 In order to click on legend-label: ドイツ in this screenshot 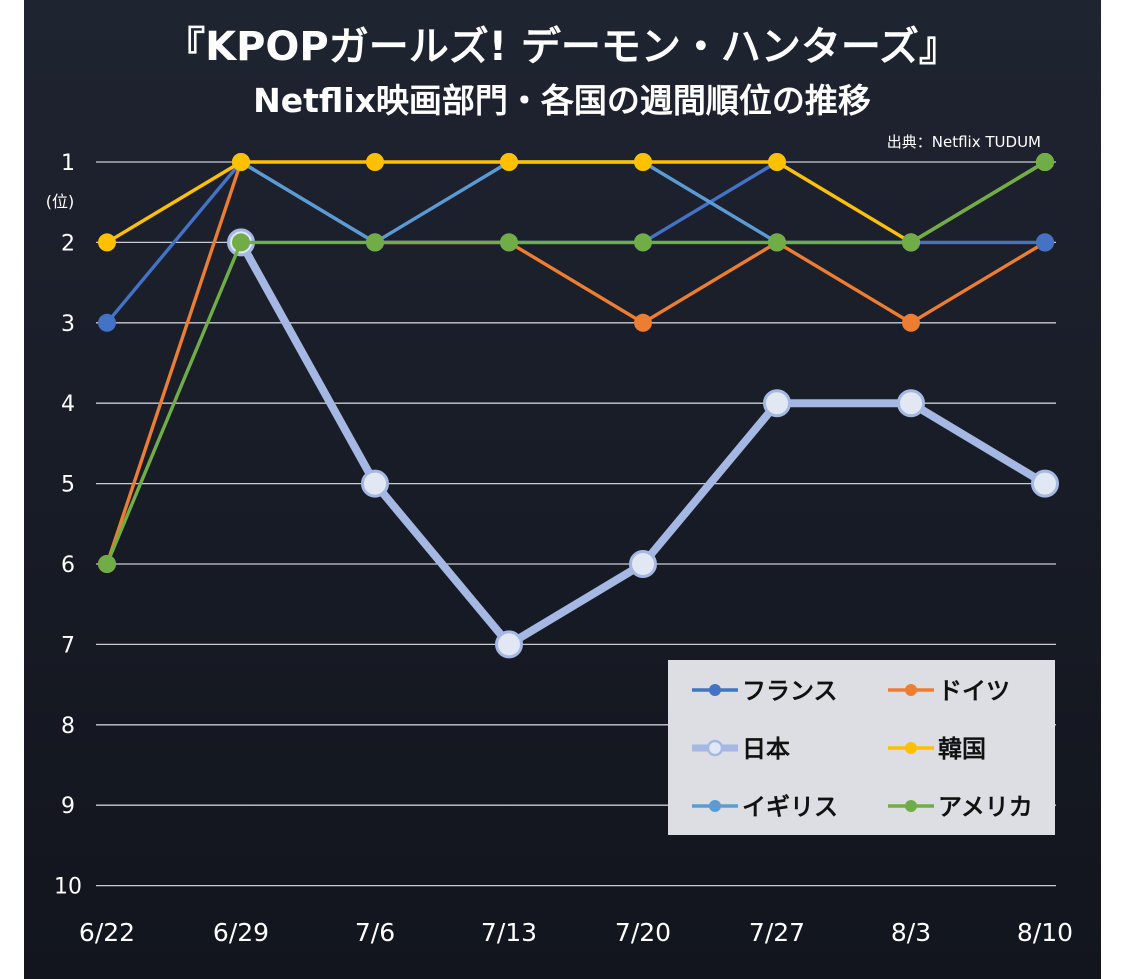, I will do `click(974, 691)`.